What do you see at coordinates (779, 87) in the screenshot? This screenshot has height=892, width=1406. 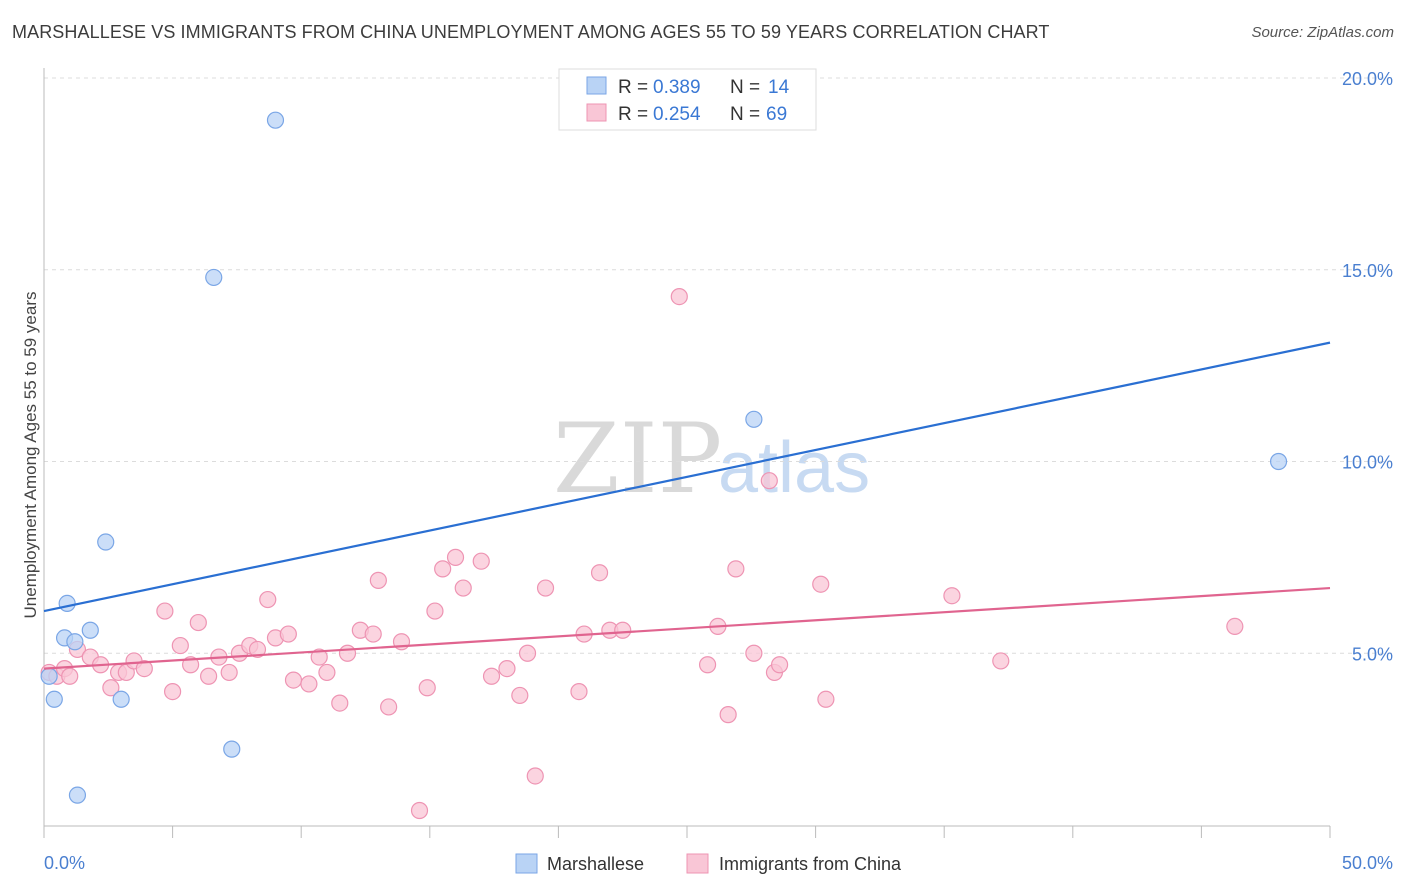 I see `legend-n-value-1: 14` at bounding box center [779, 87].